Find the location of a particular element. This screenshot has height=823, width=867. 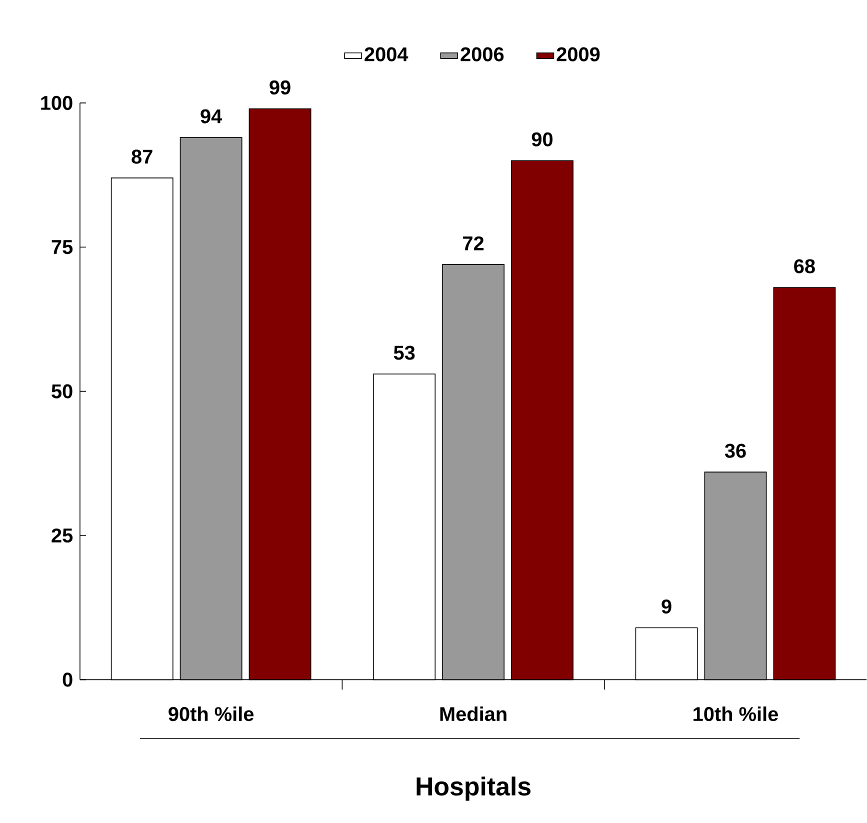

y-tick-label: 0 is located at coordinates (67, 679).